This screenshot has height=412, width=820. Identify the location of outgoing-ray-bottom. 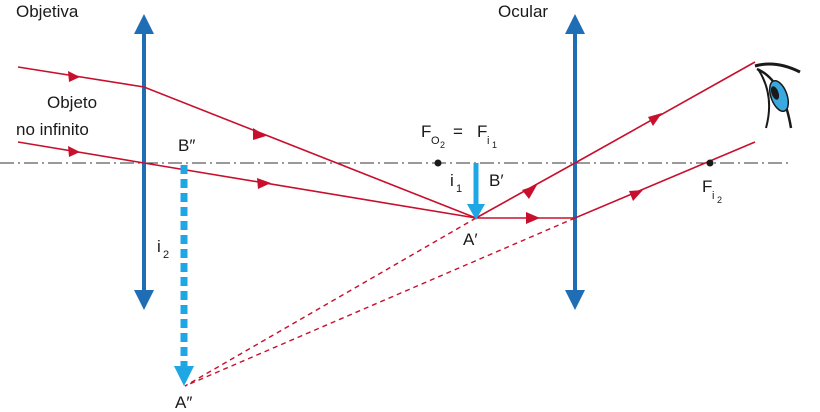
(616, 180).